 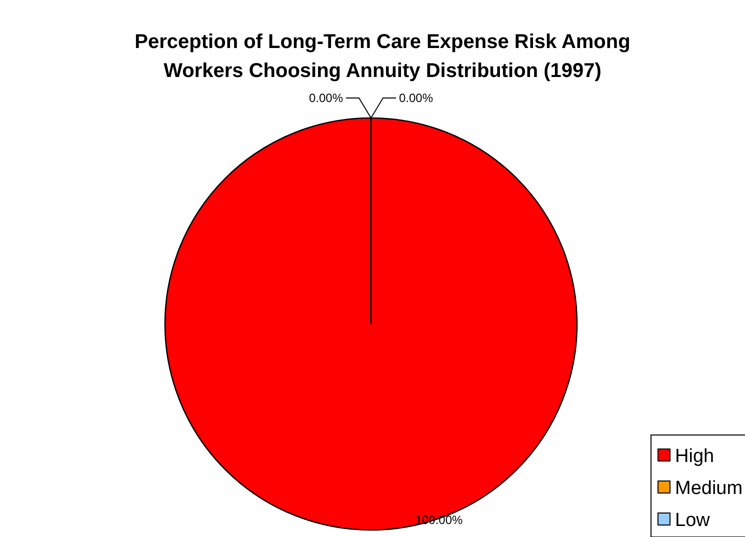 I want to click on chart-title: Perception of Long-Term Care Expense Risk Among Workers Choosing Annuity Distribution (1997), so click(x=382, y=56).